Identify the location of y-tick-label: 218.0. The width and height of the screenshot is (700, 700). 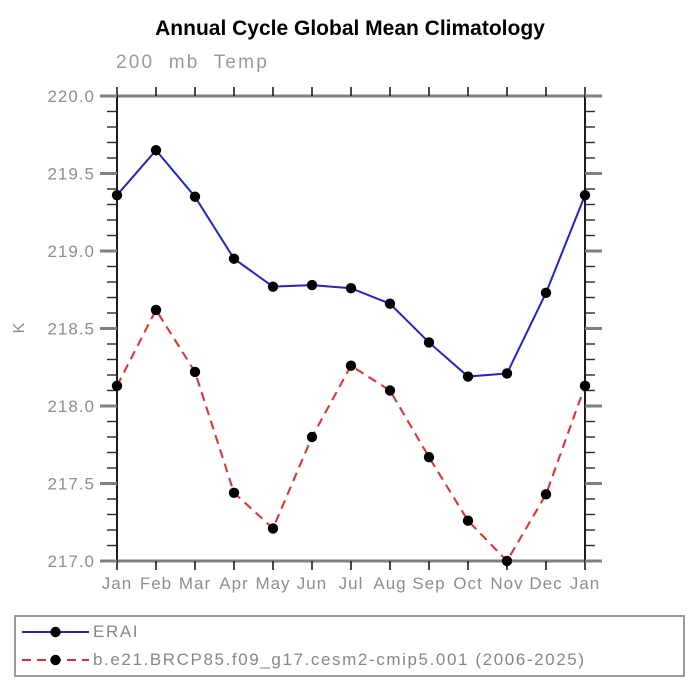
(71, 406).